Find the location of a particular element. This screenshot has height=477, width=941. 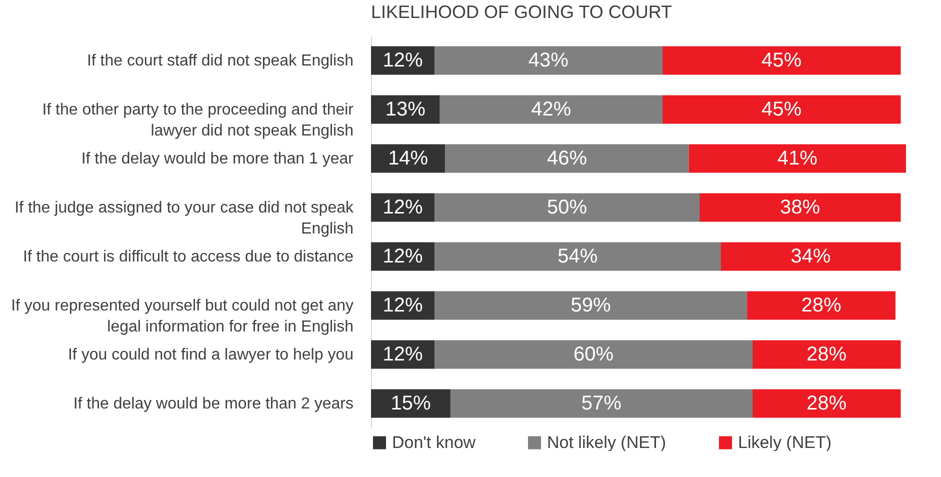

chart-title: LIKELIHOOD OF GOING TO COURT is located at coordinates (521, 12).